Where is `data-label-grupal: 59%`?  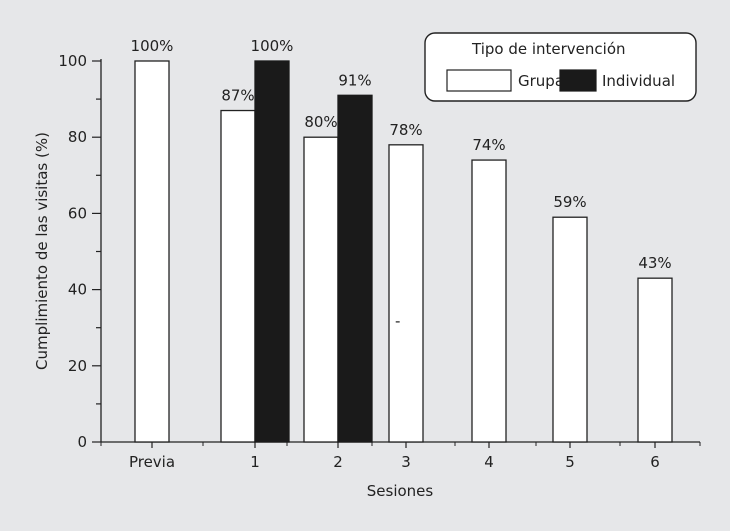
data-label-grupal: 59% is located at coordinates (569, 202).